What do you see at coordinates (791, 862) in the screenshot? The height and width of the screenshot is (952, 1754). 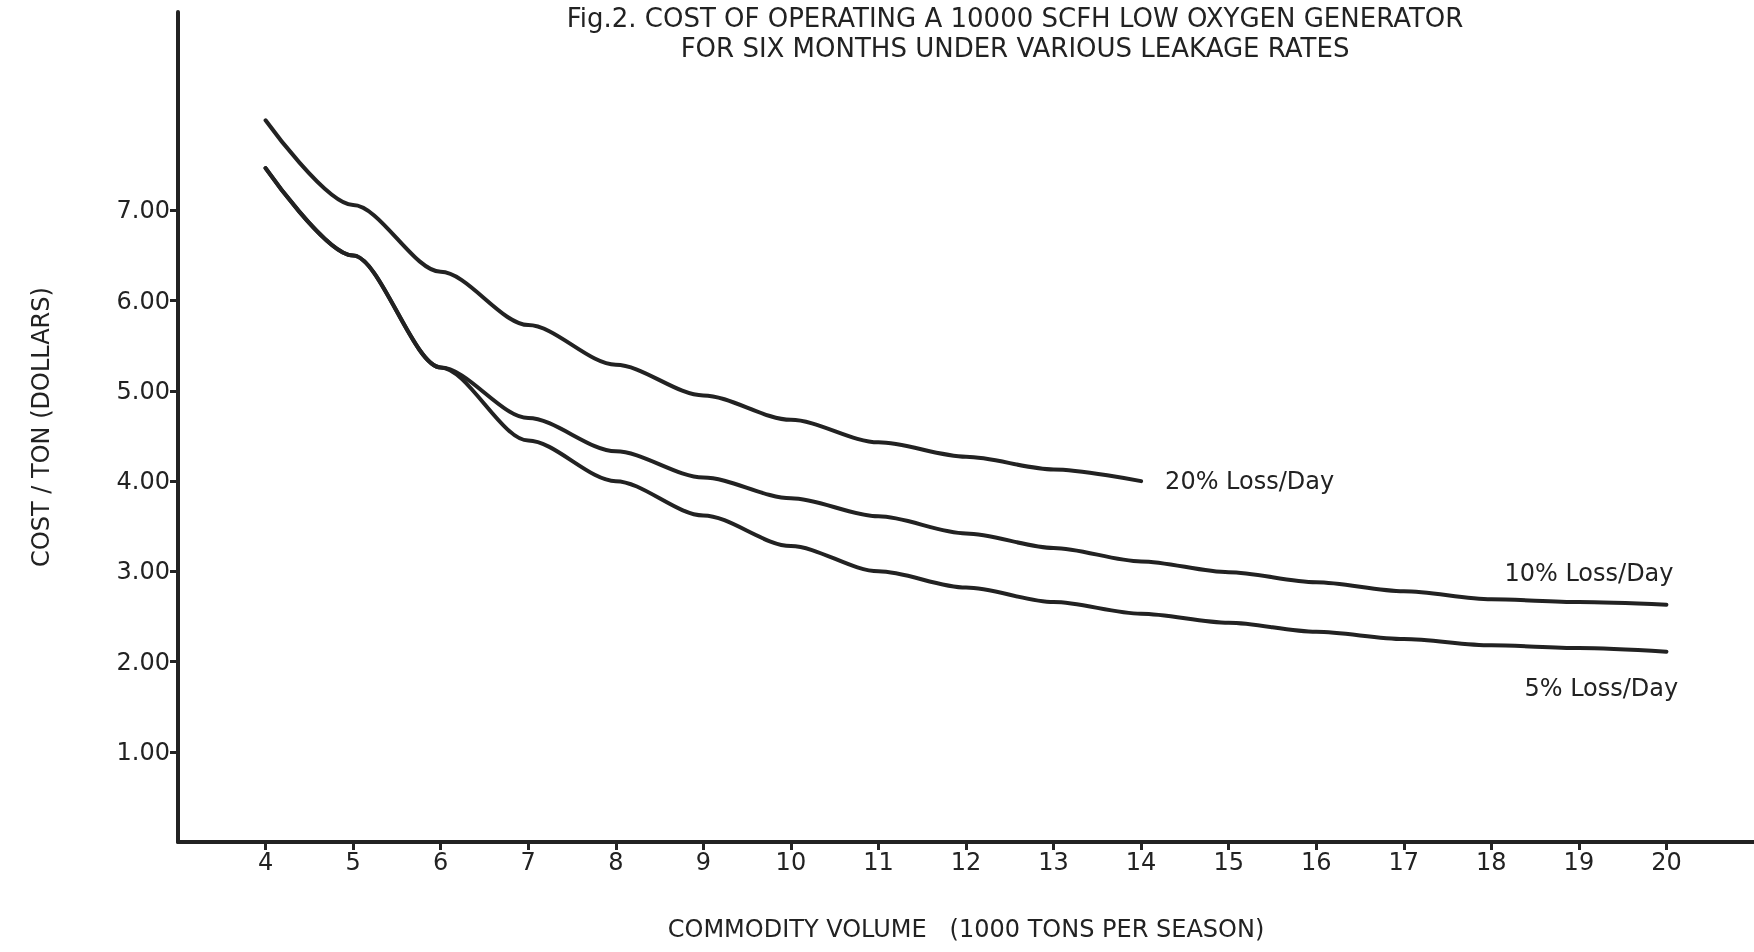 I see `x-tick-label: 10` at bounding box center [791, 862].